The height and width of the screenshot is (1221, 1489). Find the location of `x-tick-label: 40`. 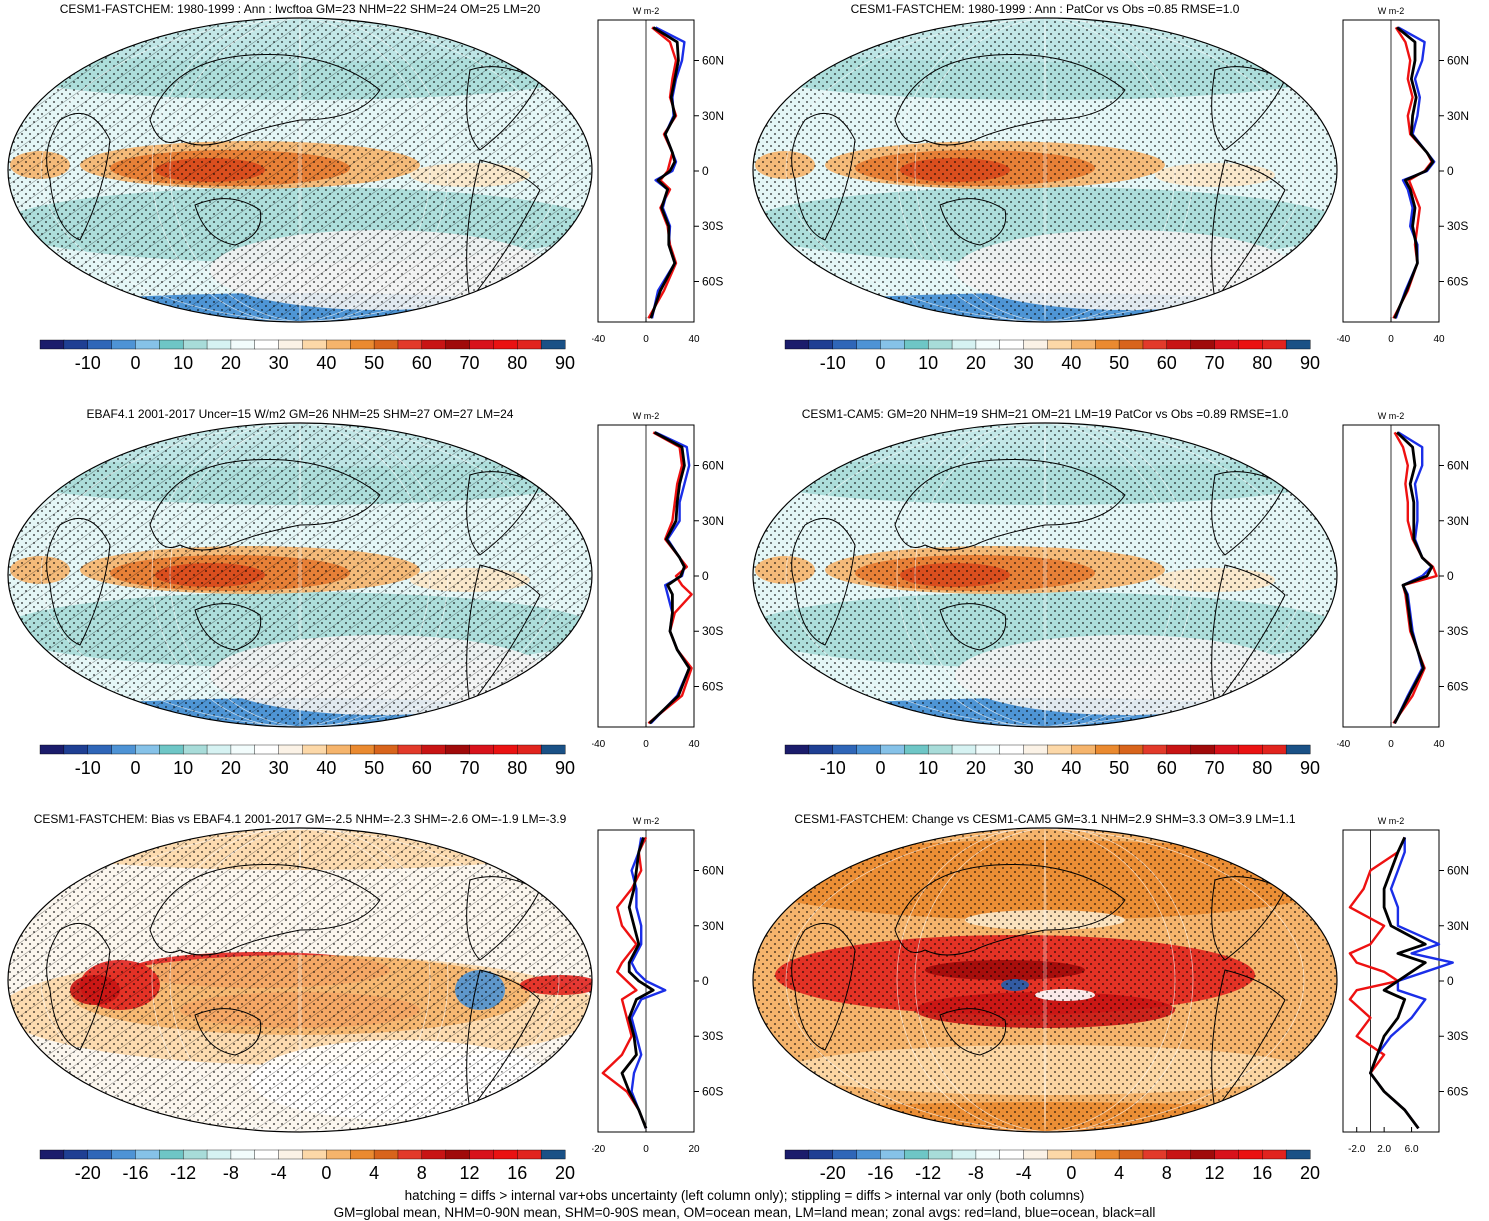

x-tick-label: 40 is located at coordinates (1439, 744).